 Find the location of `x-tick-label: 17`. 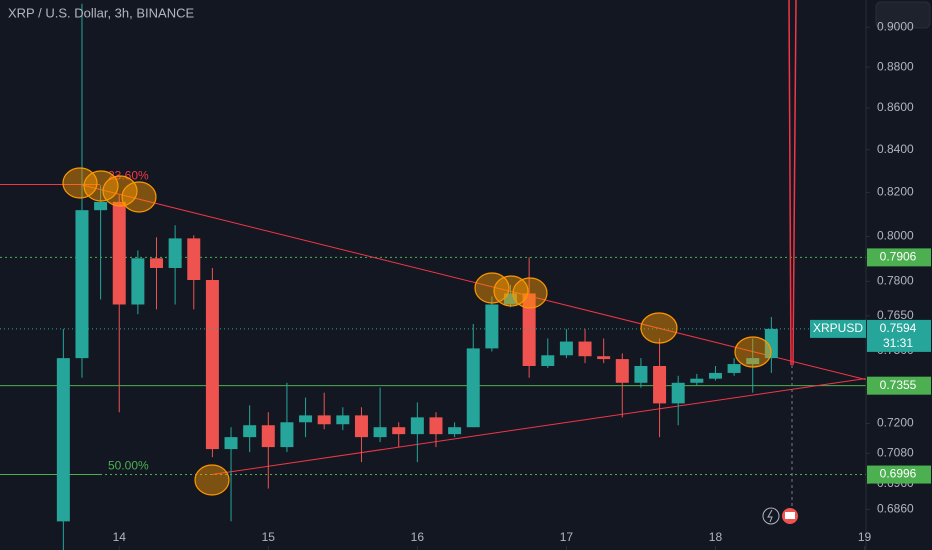

x-tick-label: 17 is located at coordinates (567, 537).